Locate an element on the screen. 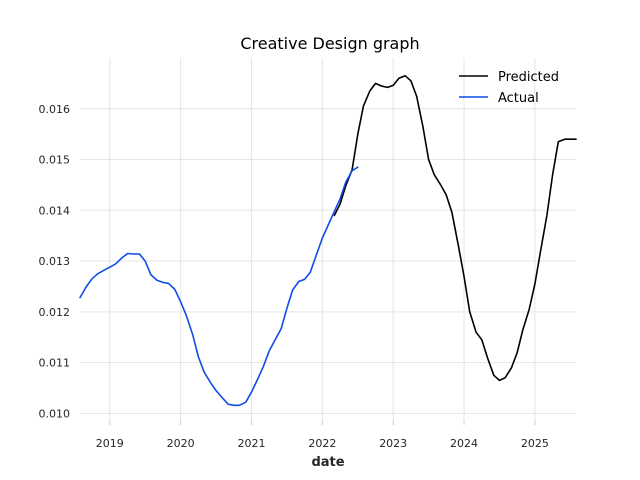  y-tick-label: 0.011 is located at coordinates (55, 363).